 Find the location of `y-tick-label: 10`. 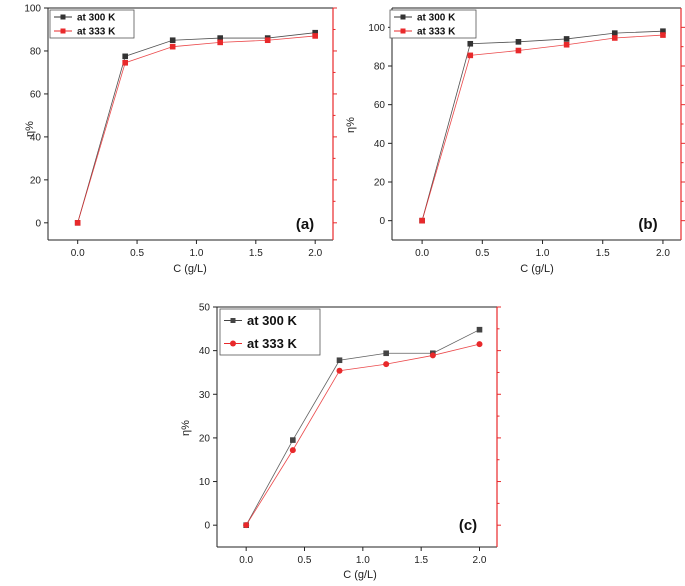

y-tick-label: 10 is located at coordinates (205, 482).